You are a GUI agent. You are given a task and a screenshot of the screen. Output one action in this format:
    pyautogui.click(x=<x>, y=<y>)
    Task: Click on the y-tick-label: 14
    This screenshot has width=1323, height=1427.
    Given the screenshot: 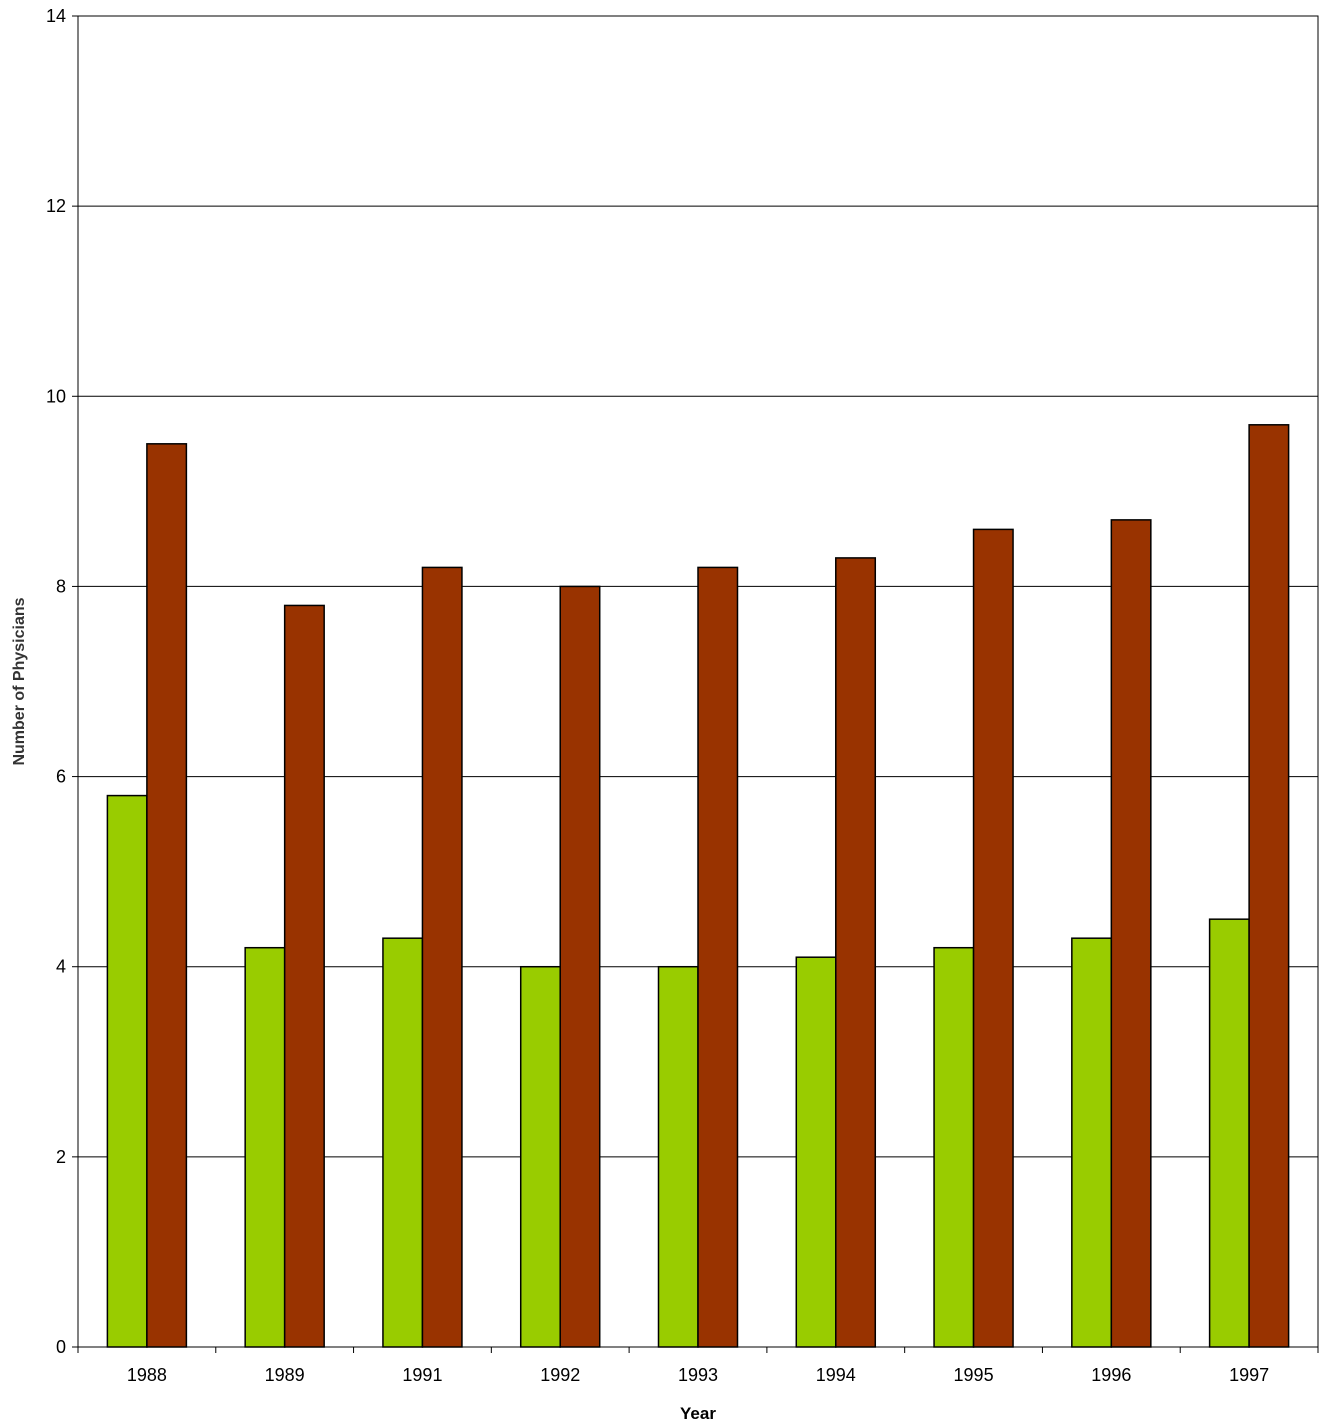 What is the action you would take?
    pyautogui.click(x=56, y=16)
    